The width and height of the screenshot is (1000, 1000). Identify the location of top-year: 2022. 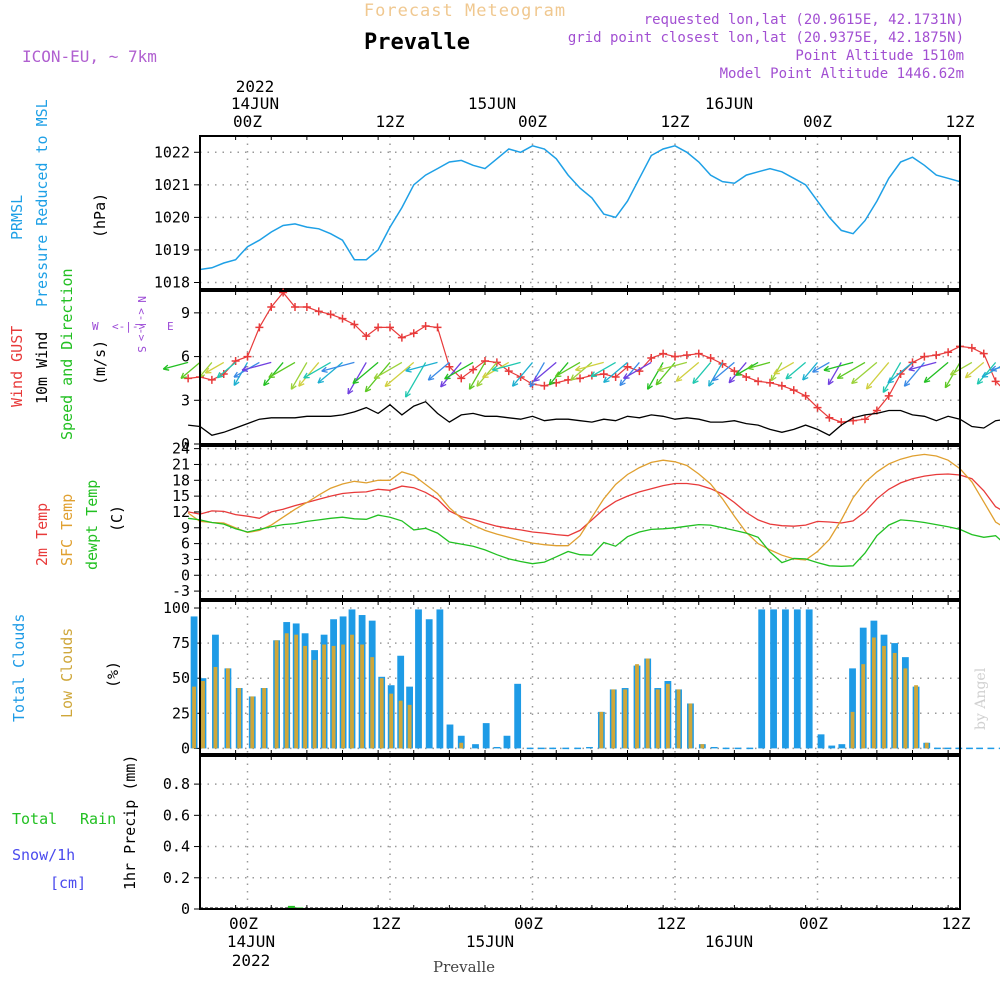
(255, 86).